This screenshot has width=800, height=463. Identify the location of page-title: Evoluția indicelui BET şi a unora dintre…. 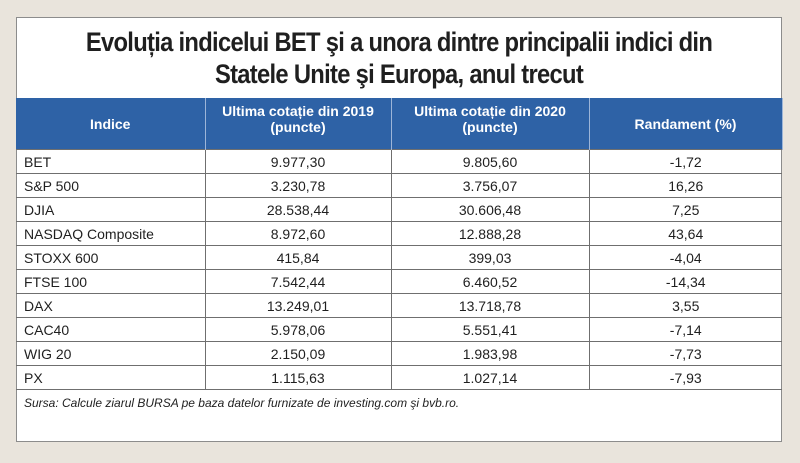
(399, 58).